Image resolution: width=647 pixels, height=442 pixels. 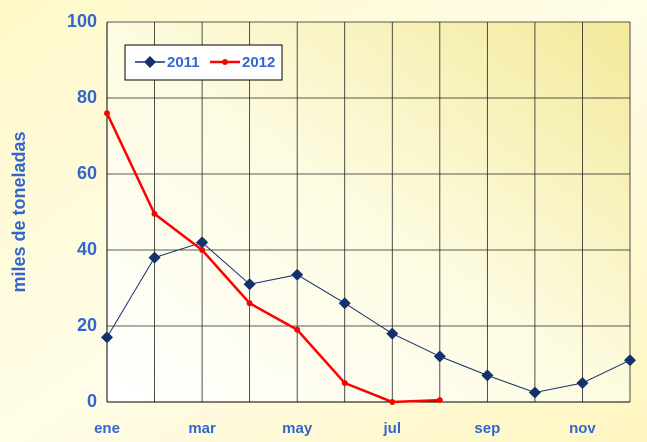 I want to click on y-tick-label: 60, so click(x=87, y=173).